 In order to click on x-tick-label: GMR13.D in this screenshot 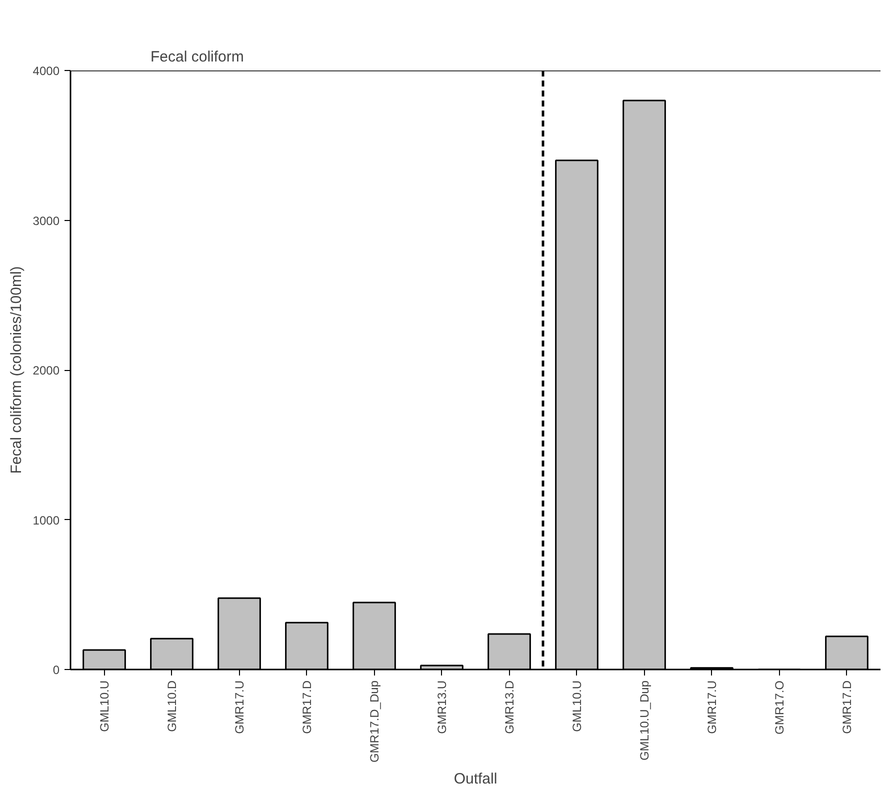, I will do `click(509, 707)`.